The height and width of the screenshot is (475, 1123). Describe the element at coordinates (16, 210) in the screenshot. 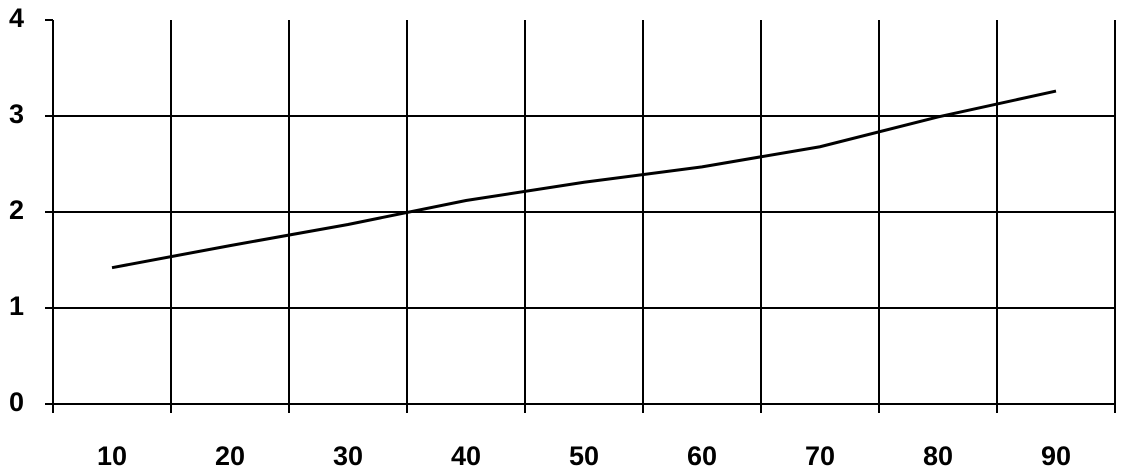

I see `y-tick-label: 2` at that location.